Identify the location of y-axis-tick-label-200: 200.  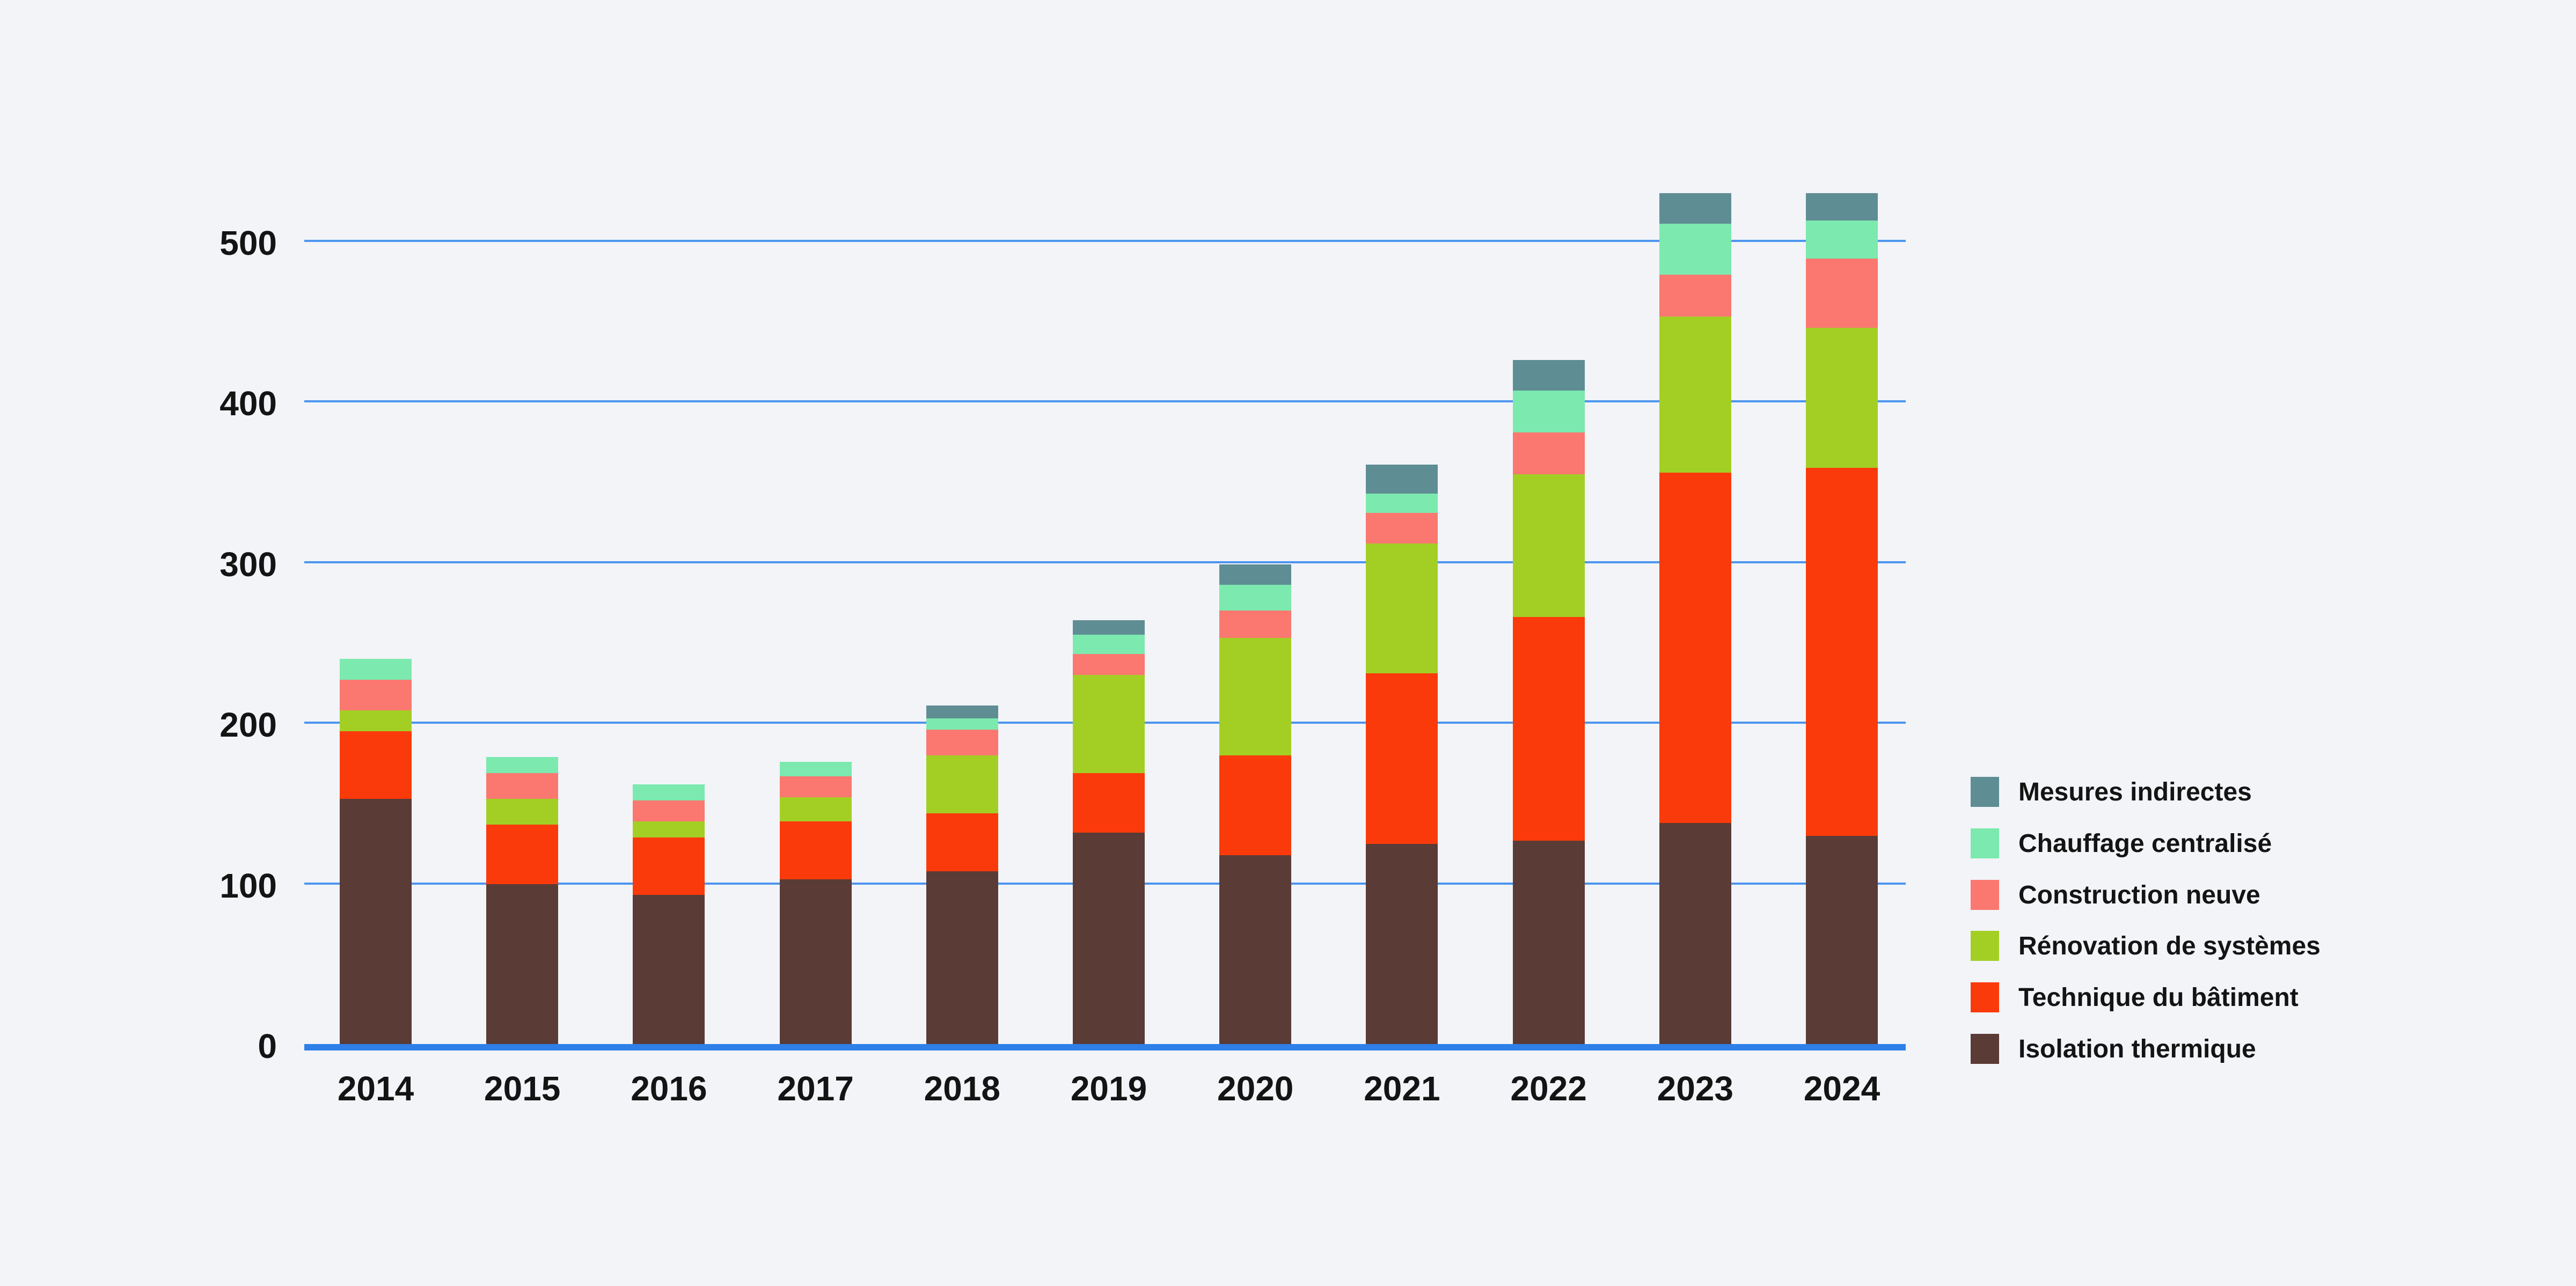
(248, 725).